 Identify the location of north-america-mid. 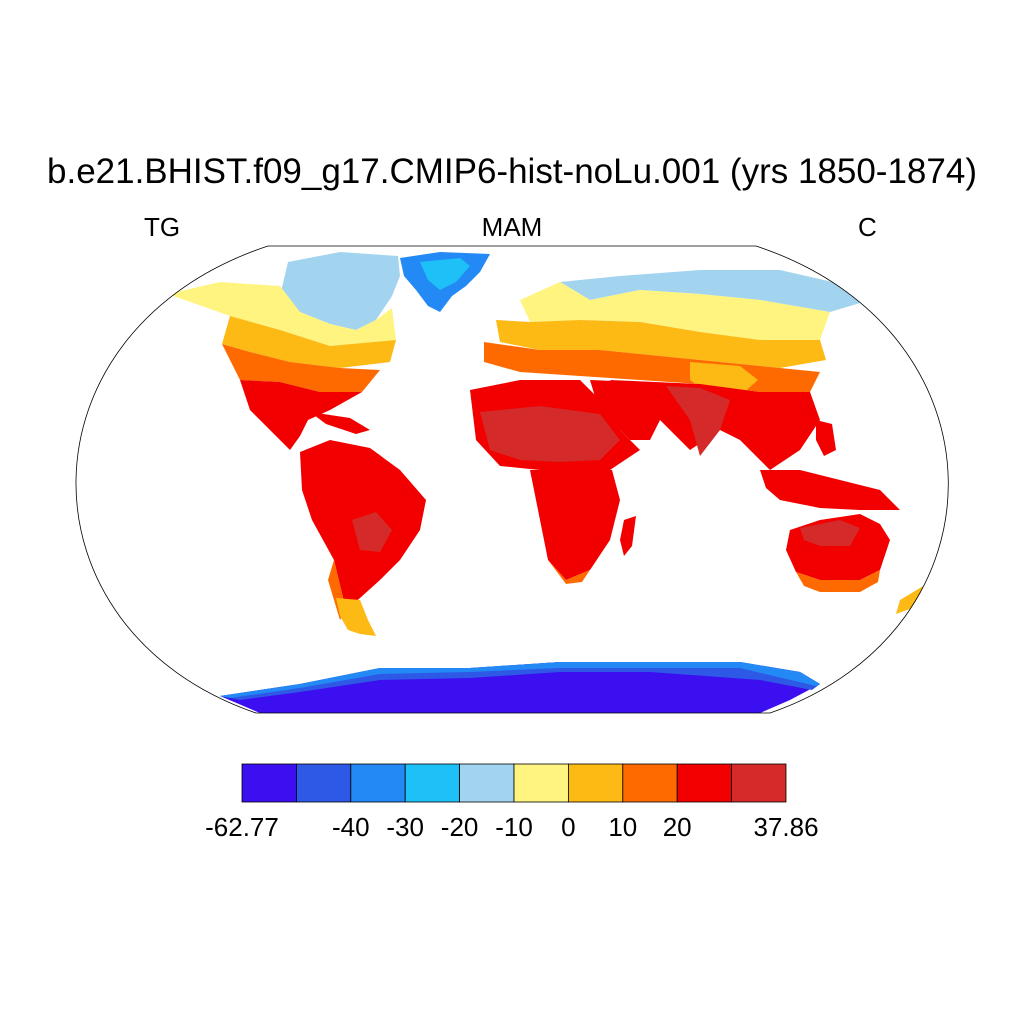
(309, 342).